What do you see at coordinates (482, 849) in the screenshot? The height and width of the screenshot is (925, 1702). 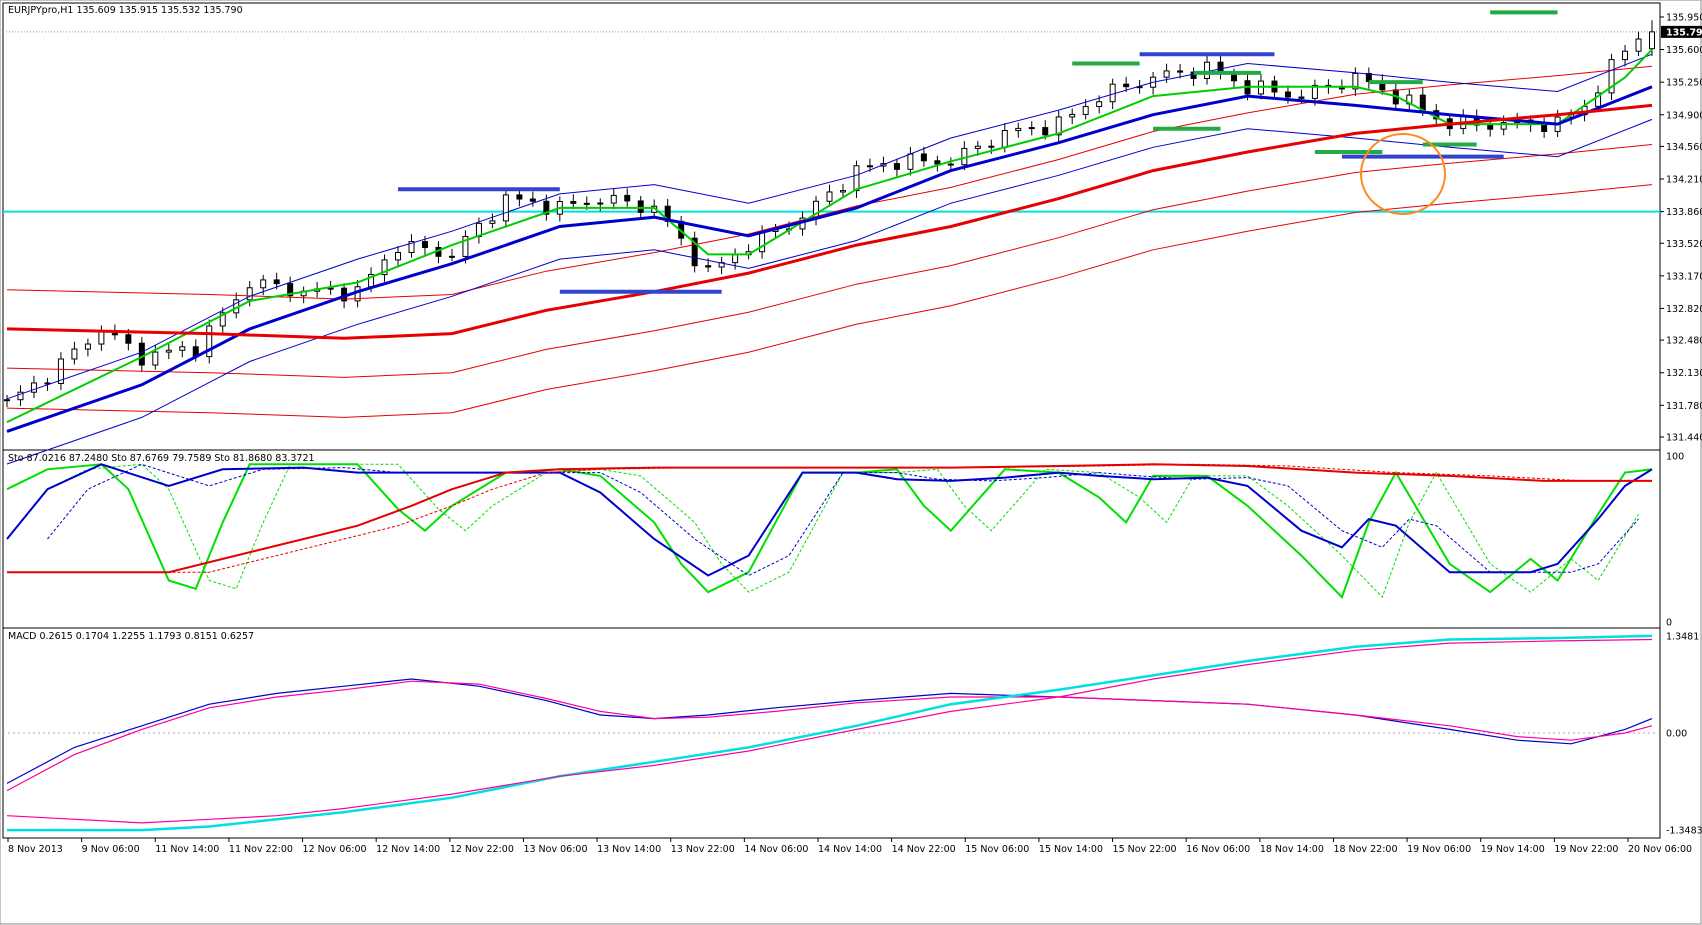 I see `x-tick-label: 12 Nov 22:00` at bounding box center [482, 849].